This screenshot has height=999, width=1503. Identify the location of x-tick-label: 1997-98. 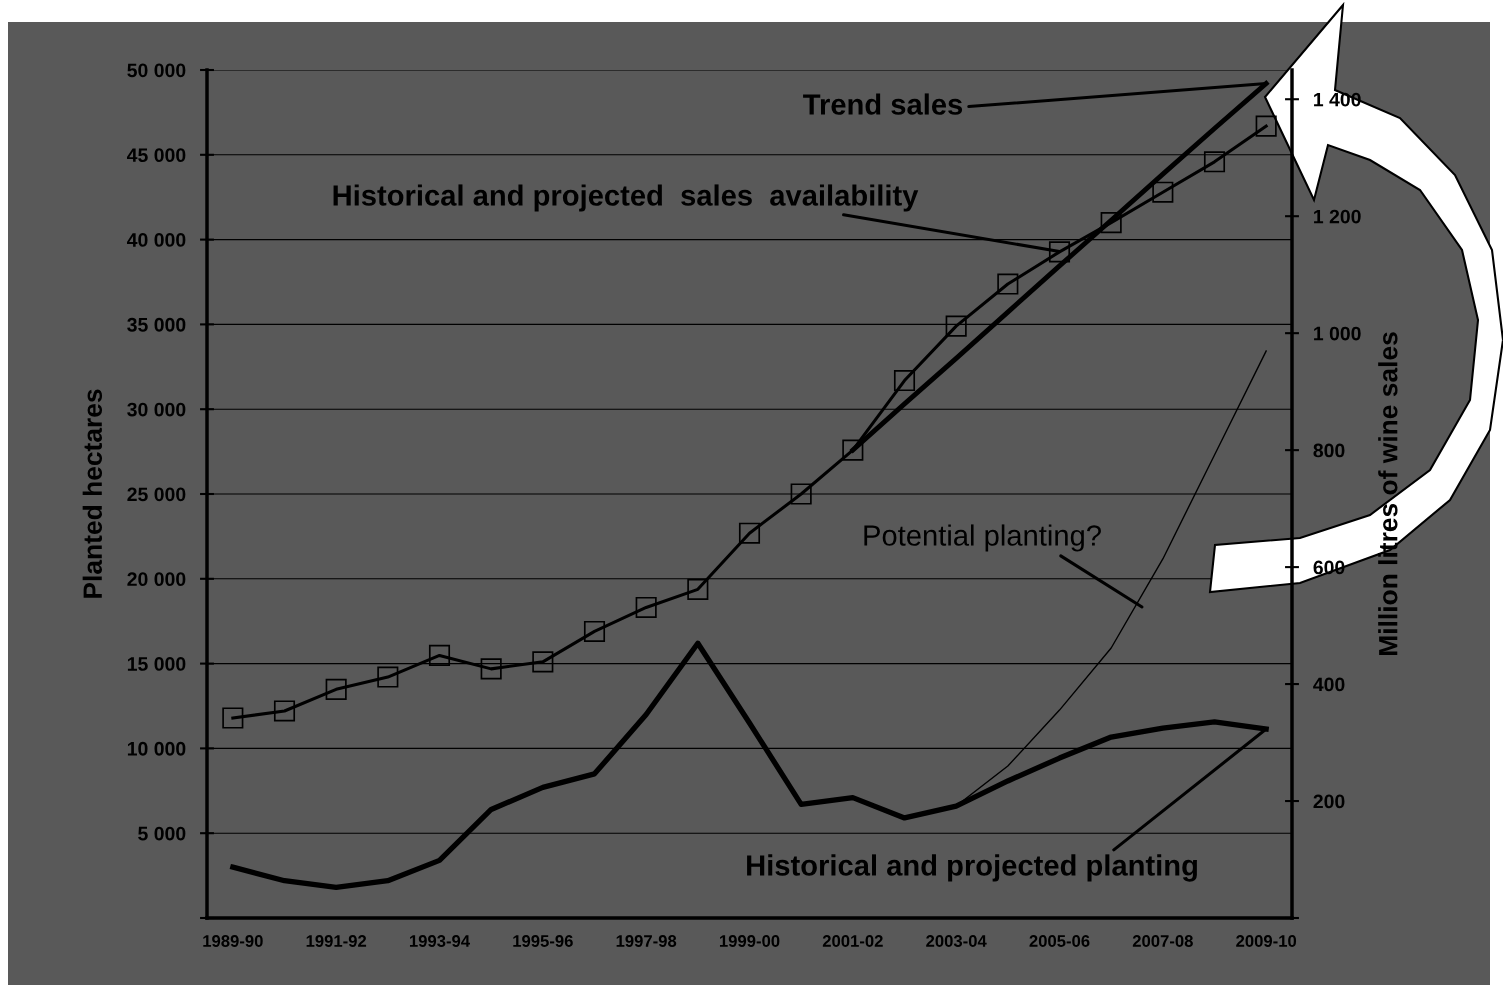
(646, 941).